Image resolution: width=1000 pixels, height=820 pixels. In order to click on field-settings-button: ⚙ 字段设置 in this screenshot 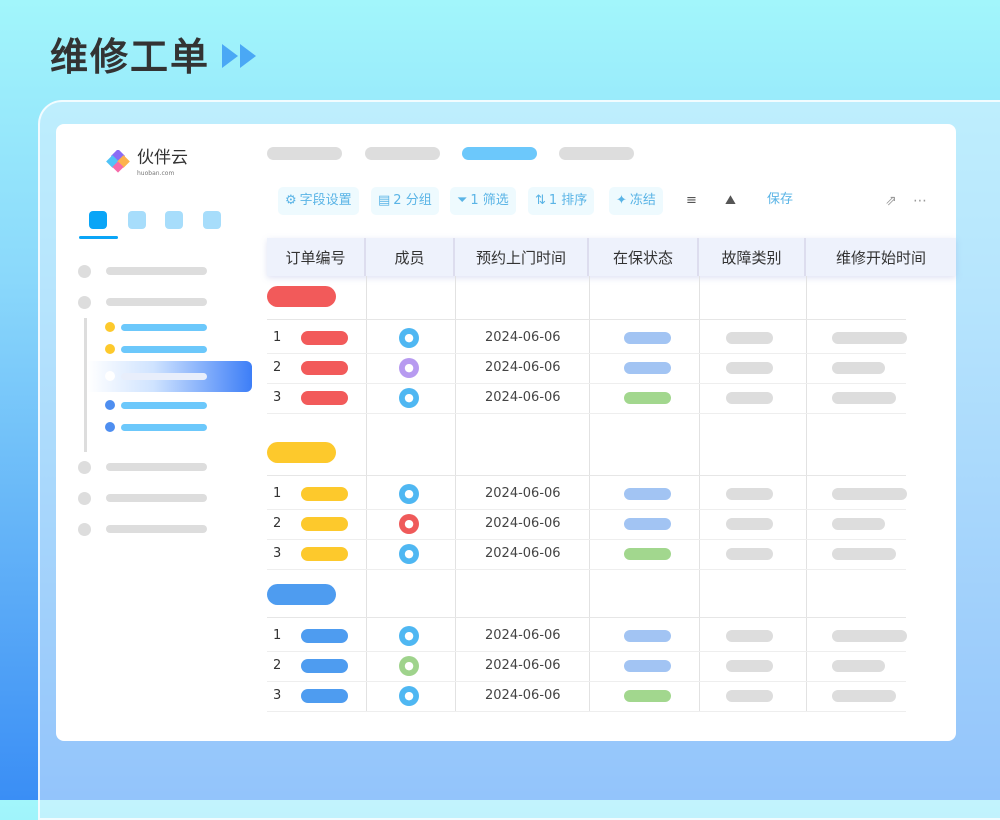, I will do `click(318, 201)`.